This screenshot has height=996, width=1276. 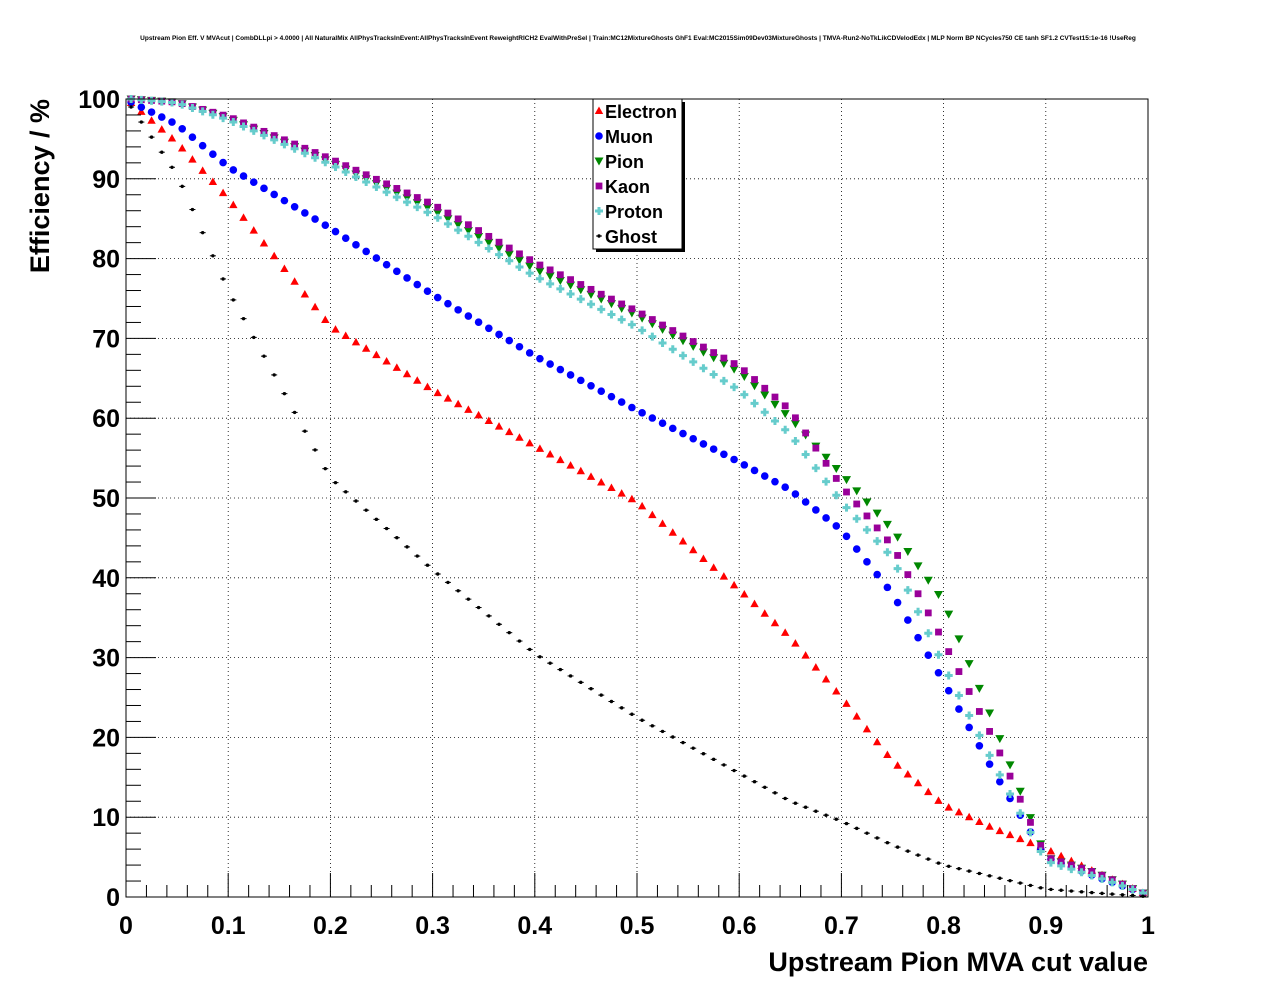 I want to click on y-tick-label: 80, so click(x=106, y=260).